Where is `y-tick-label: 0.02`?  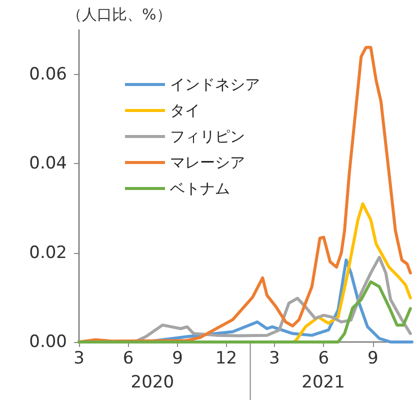
y-tick-label: 0.02 is located at coordinates (48, 252).